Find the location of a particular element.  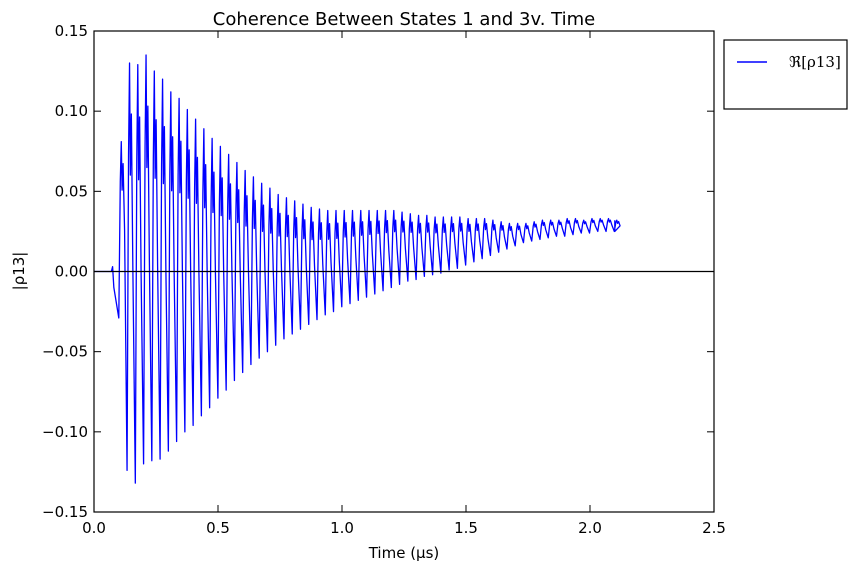

x-tick-label: 1.5 is located at coordinates (466, 528).